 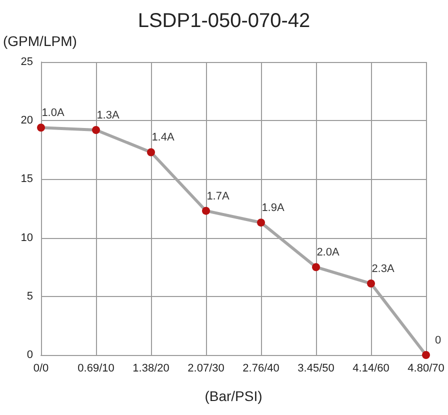 I want to click on chart-title: LSDP1-050-070-42, so click(x=224, y=21).